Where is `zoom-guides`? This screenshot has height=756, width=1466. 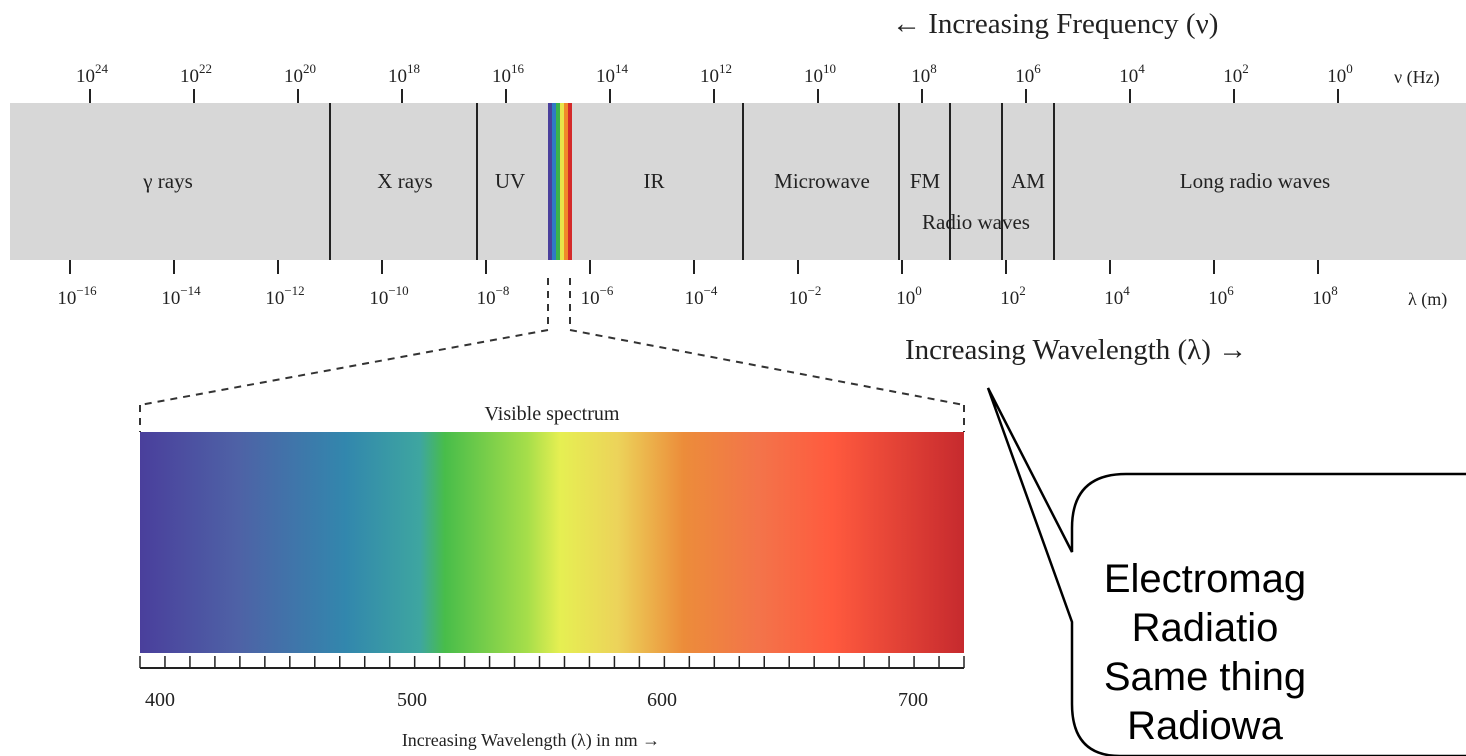
zoom-guides is located at coordinates (552, 355).